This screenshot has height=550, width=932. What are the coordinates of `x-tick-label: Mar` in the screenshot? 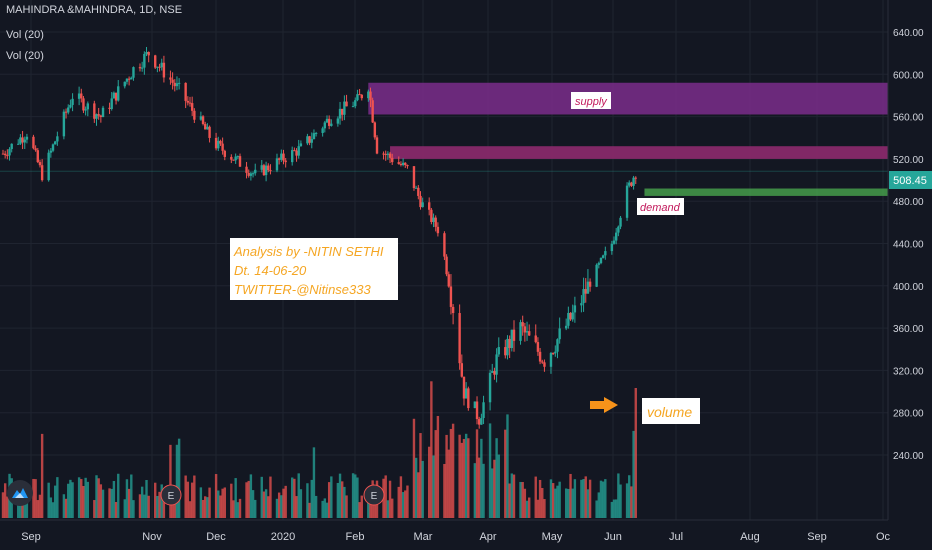 It's located at (423, 537).